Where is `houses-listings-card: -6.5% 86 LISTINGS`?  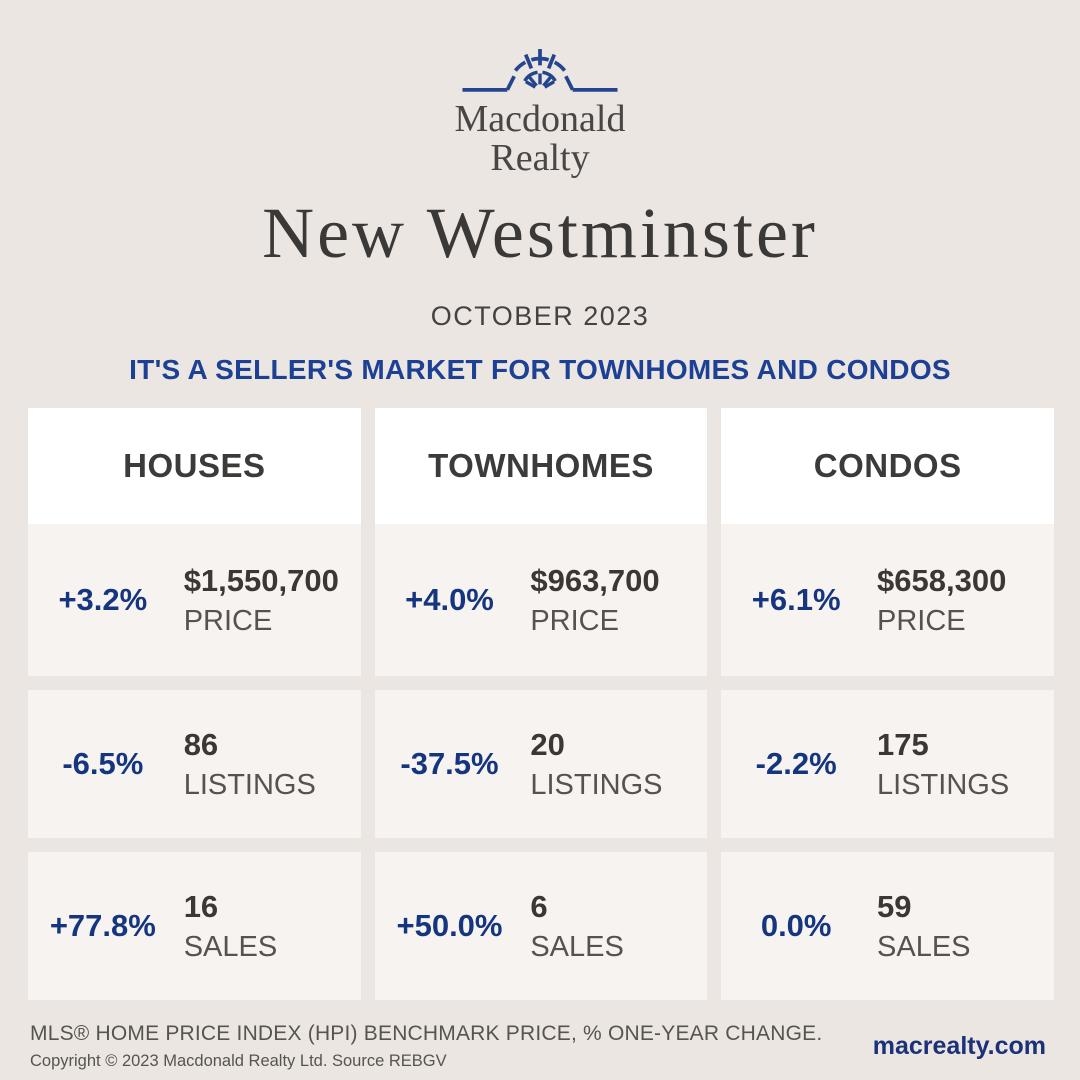
houses-listings-card: -6.5% 86 LISTINGS is located at coordinates (194, 764).